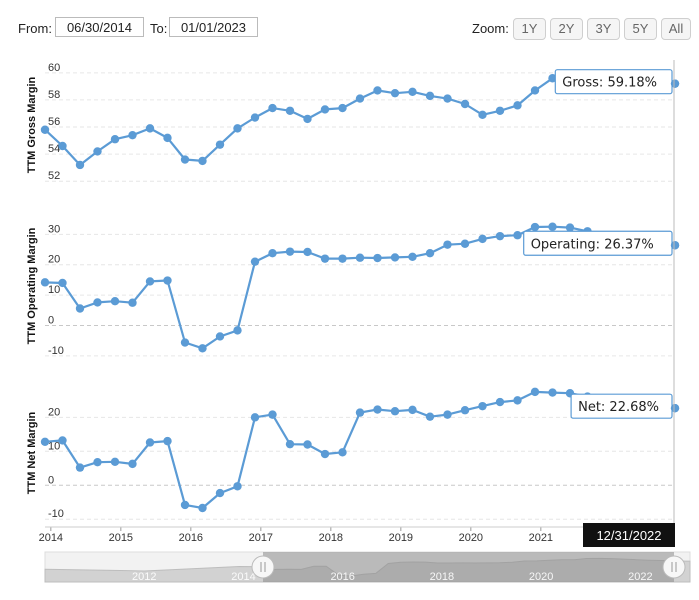 The height and width of the screenshot is (600, 699). What do you see at coordinates (640, 29) in the screenshot?
I see `zoom-5y-button: 5Y` at bounding box center [640, 29].